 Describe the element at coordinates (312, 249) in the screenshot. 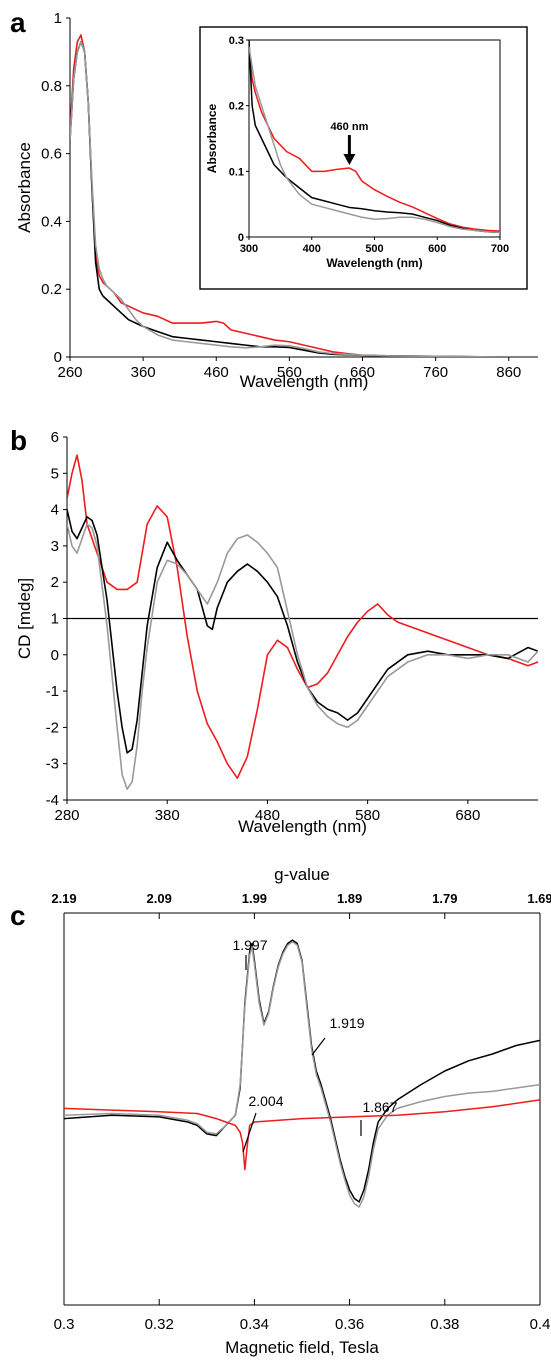

I see `inset-x-tick-label: 400` at that location.